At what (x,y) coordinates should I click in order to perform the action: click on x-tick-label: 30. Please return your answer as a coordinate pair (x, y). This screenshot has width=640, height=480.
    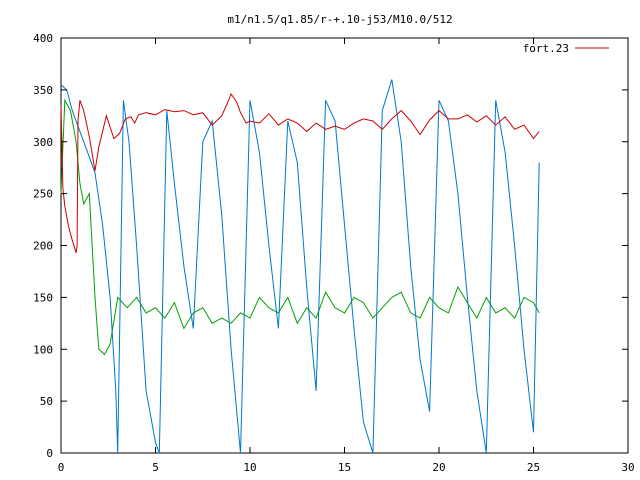
    Looking at the image, I should click on (627, 467).